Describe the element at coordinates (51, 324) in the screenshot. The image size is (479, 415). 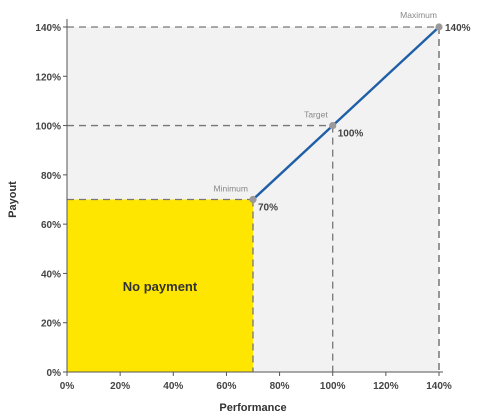
I see `y-tick-label: 20%` at that location.